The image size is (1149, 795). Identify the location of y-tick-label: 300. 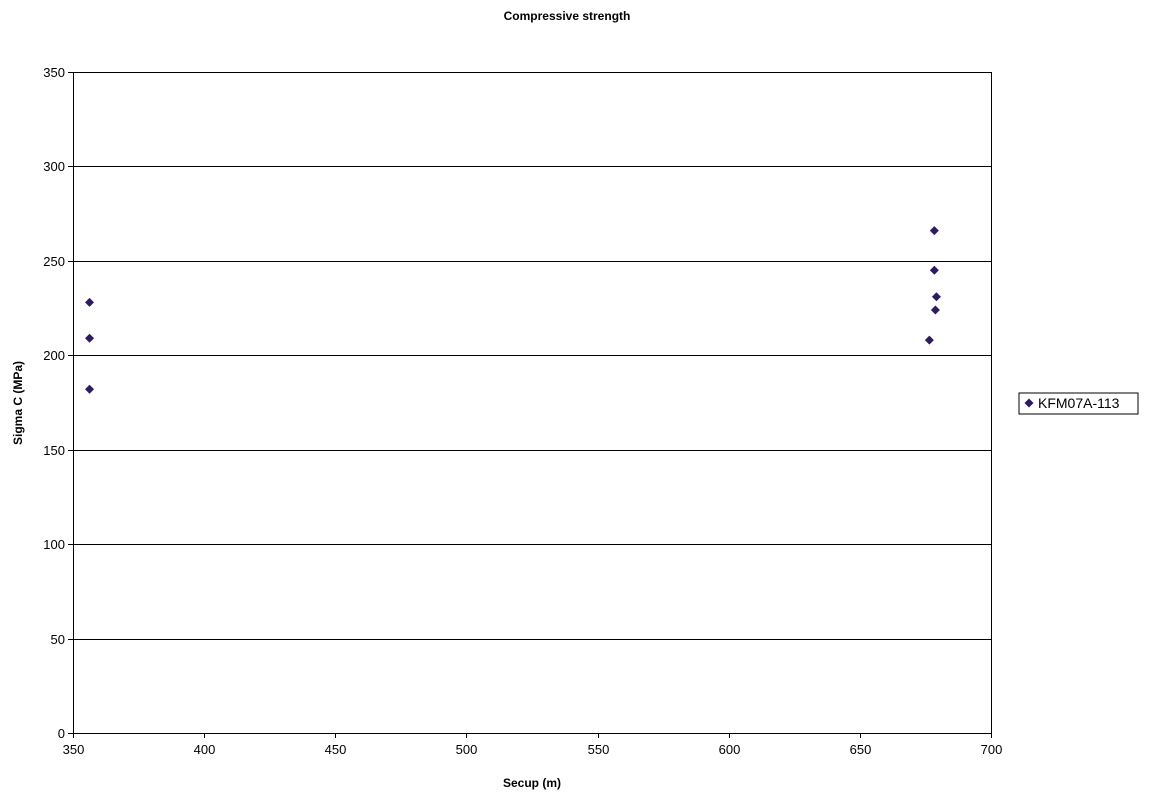
(54, 166).